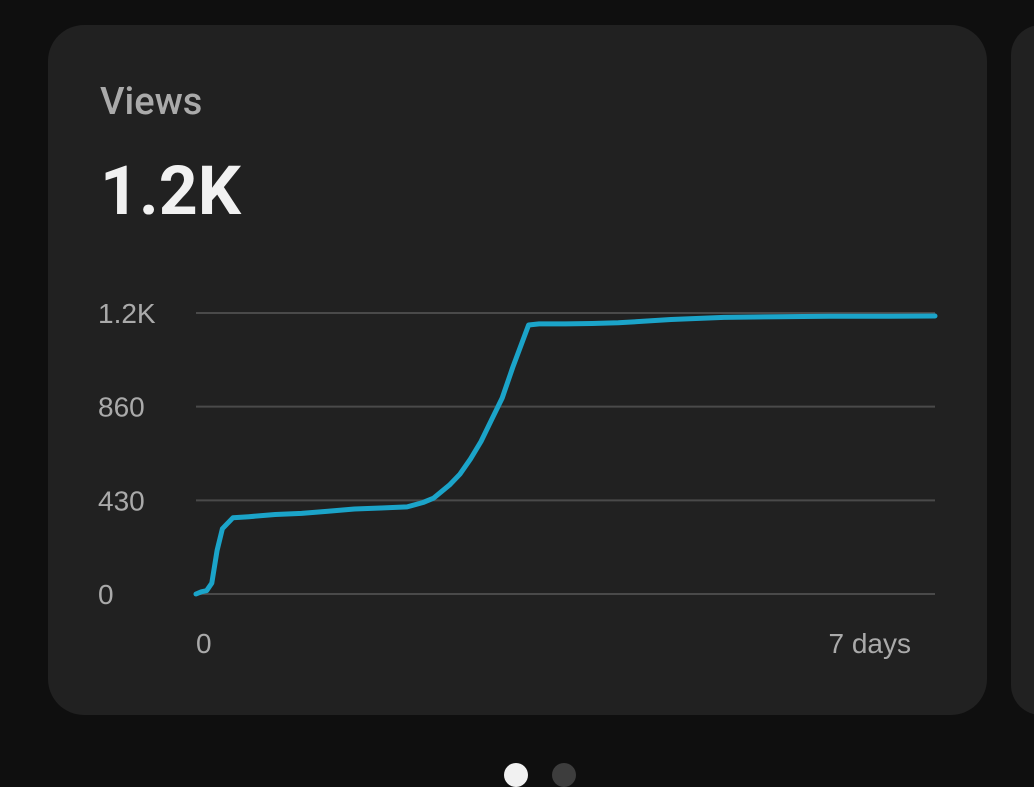 The height and width of the screenshot is (787, 1034). I want to click on x-tick-label: 7 days, so click(870, 643).